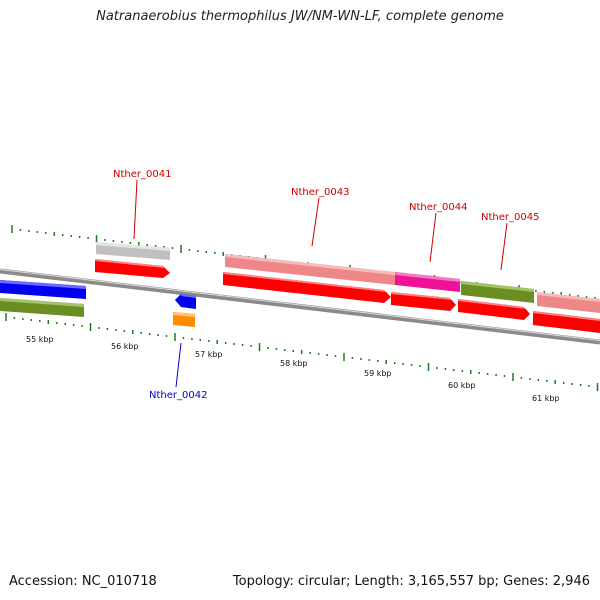 This screenshot has height=600, width=600. I want to click on scale-label-58kbp: 58 kbp, so click(294, 363).